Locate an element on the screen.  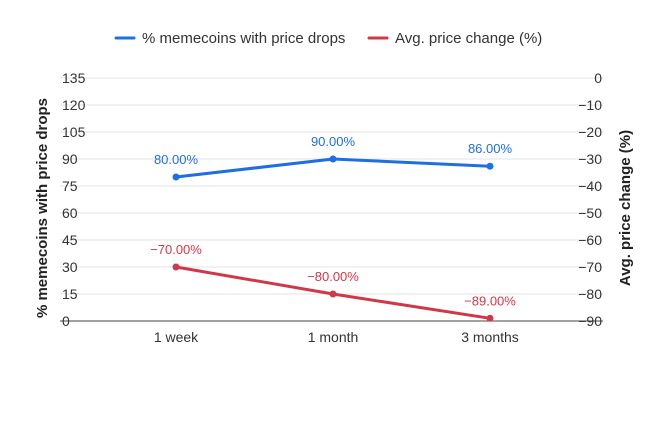
x-tick-label: 1 week is located at coordinates (176, 337).